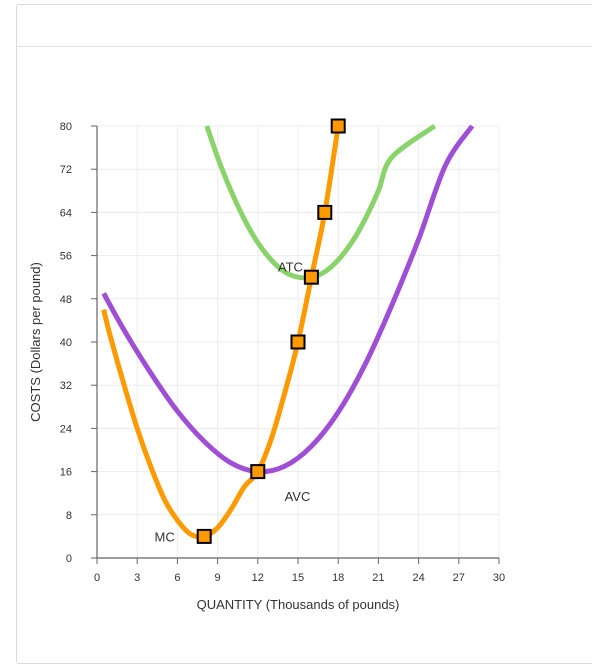 Image resolution: width=592 pixels, height=664 pixels. I want to click on panel-divider, so click(304, 46).